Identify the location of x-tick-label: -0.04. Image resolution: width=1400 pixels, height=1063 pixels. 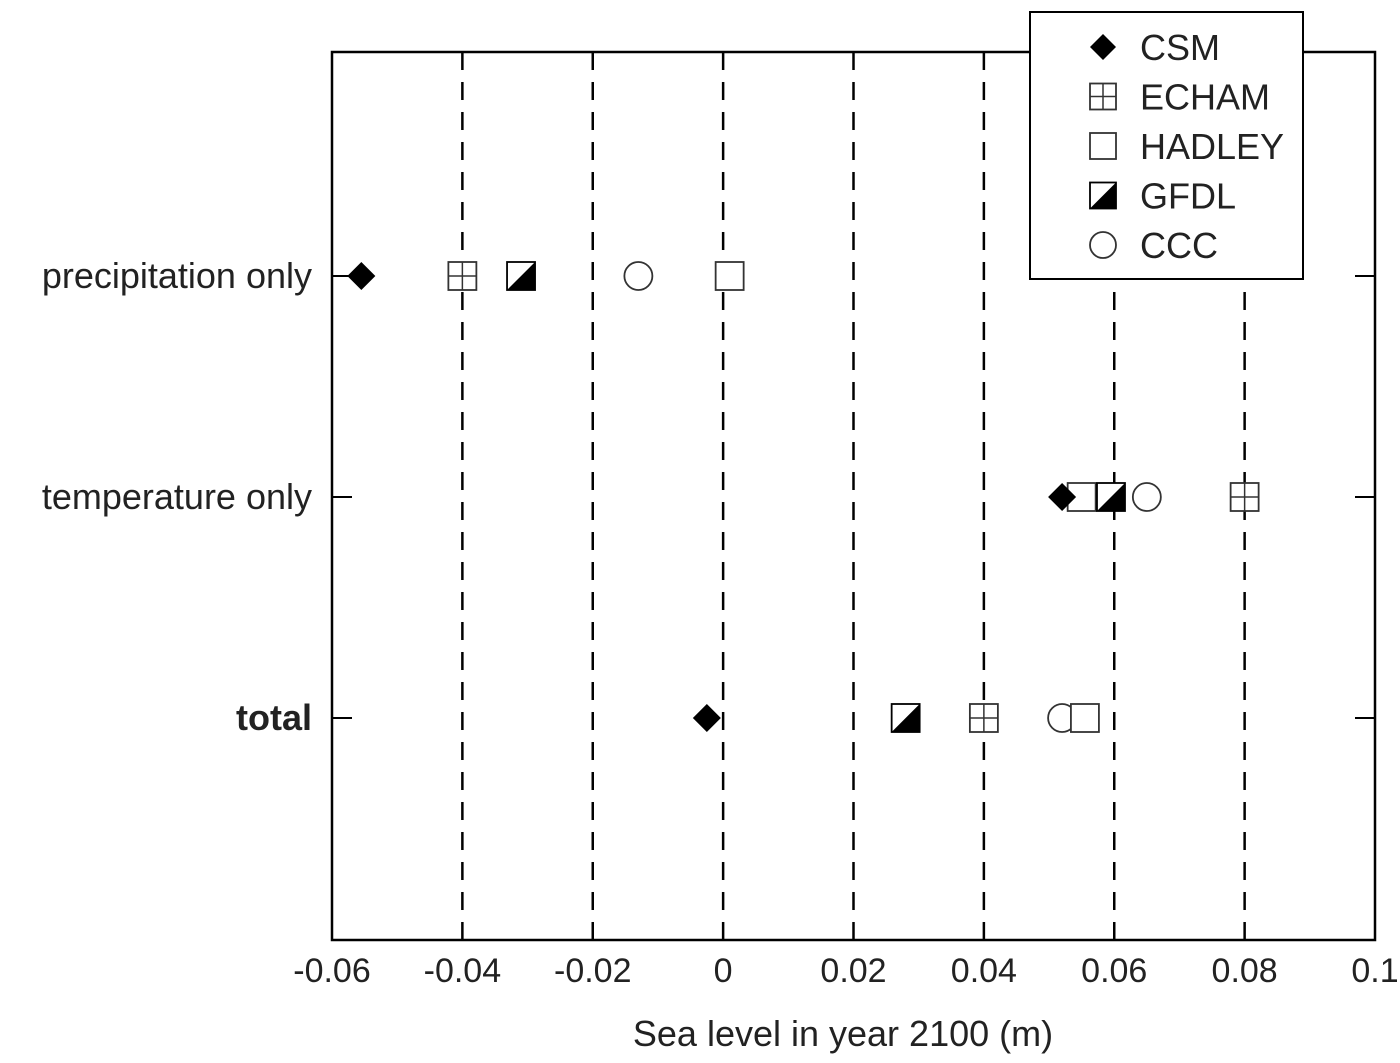
(463, 971).